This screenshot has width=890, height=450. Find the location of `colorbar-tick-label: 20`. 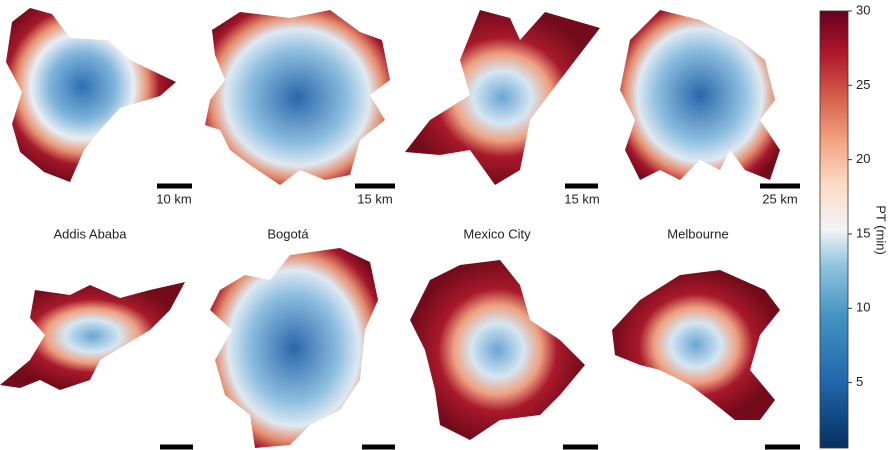

colorbar-tick-label: 20 is located at coordinates (863, 158).